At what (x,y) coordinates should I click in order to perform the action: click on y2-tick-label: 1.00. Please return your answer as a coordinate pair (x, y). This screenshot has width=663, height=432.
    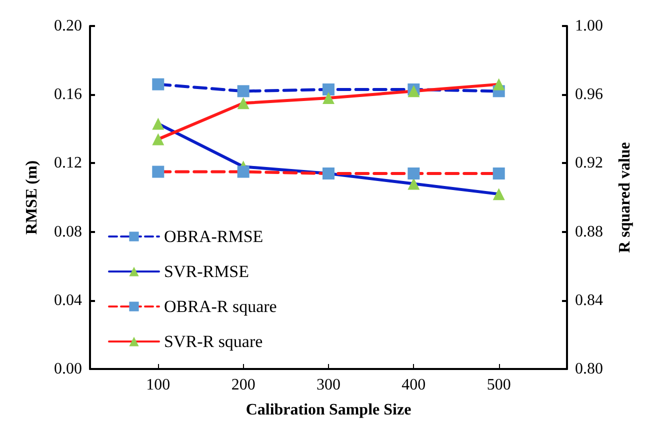
    Looking at the image, I should click on (589, 26).